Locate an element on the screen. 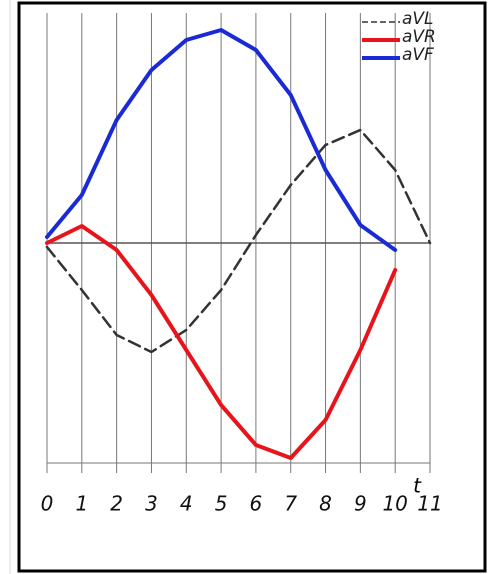 Image resolution: width=497 pixels, height=574 pixels. x-tick-label: 10 is located at coordinates (394, 504).